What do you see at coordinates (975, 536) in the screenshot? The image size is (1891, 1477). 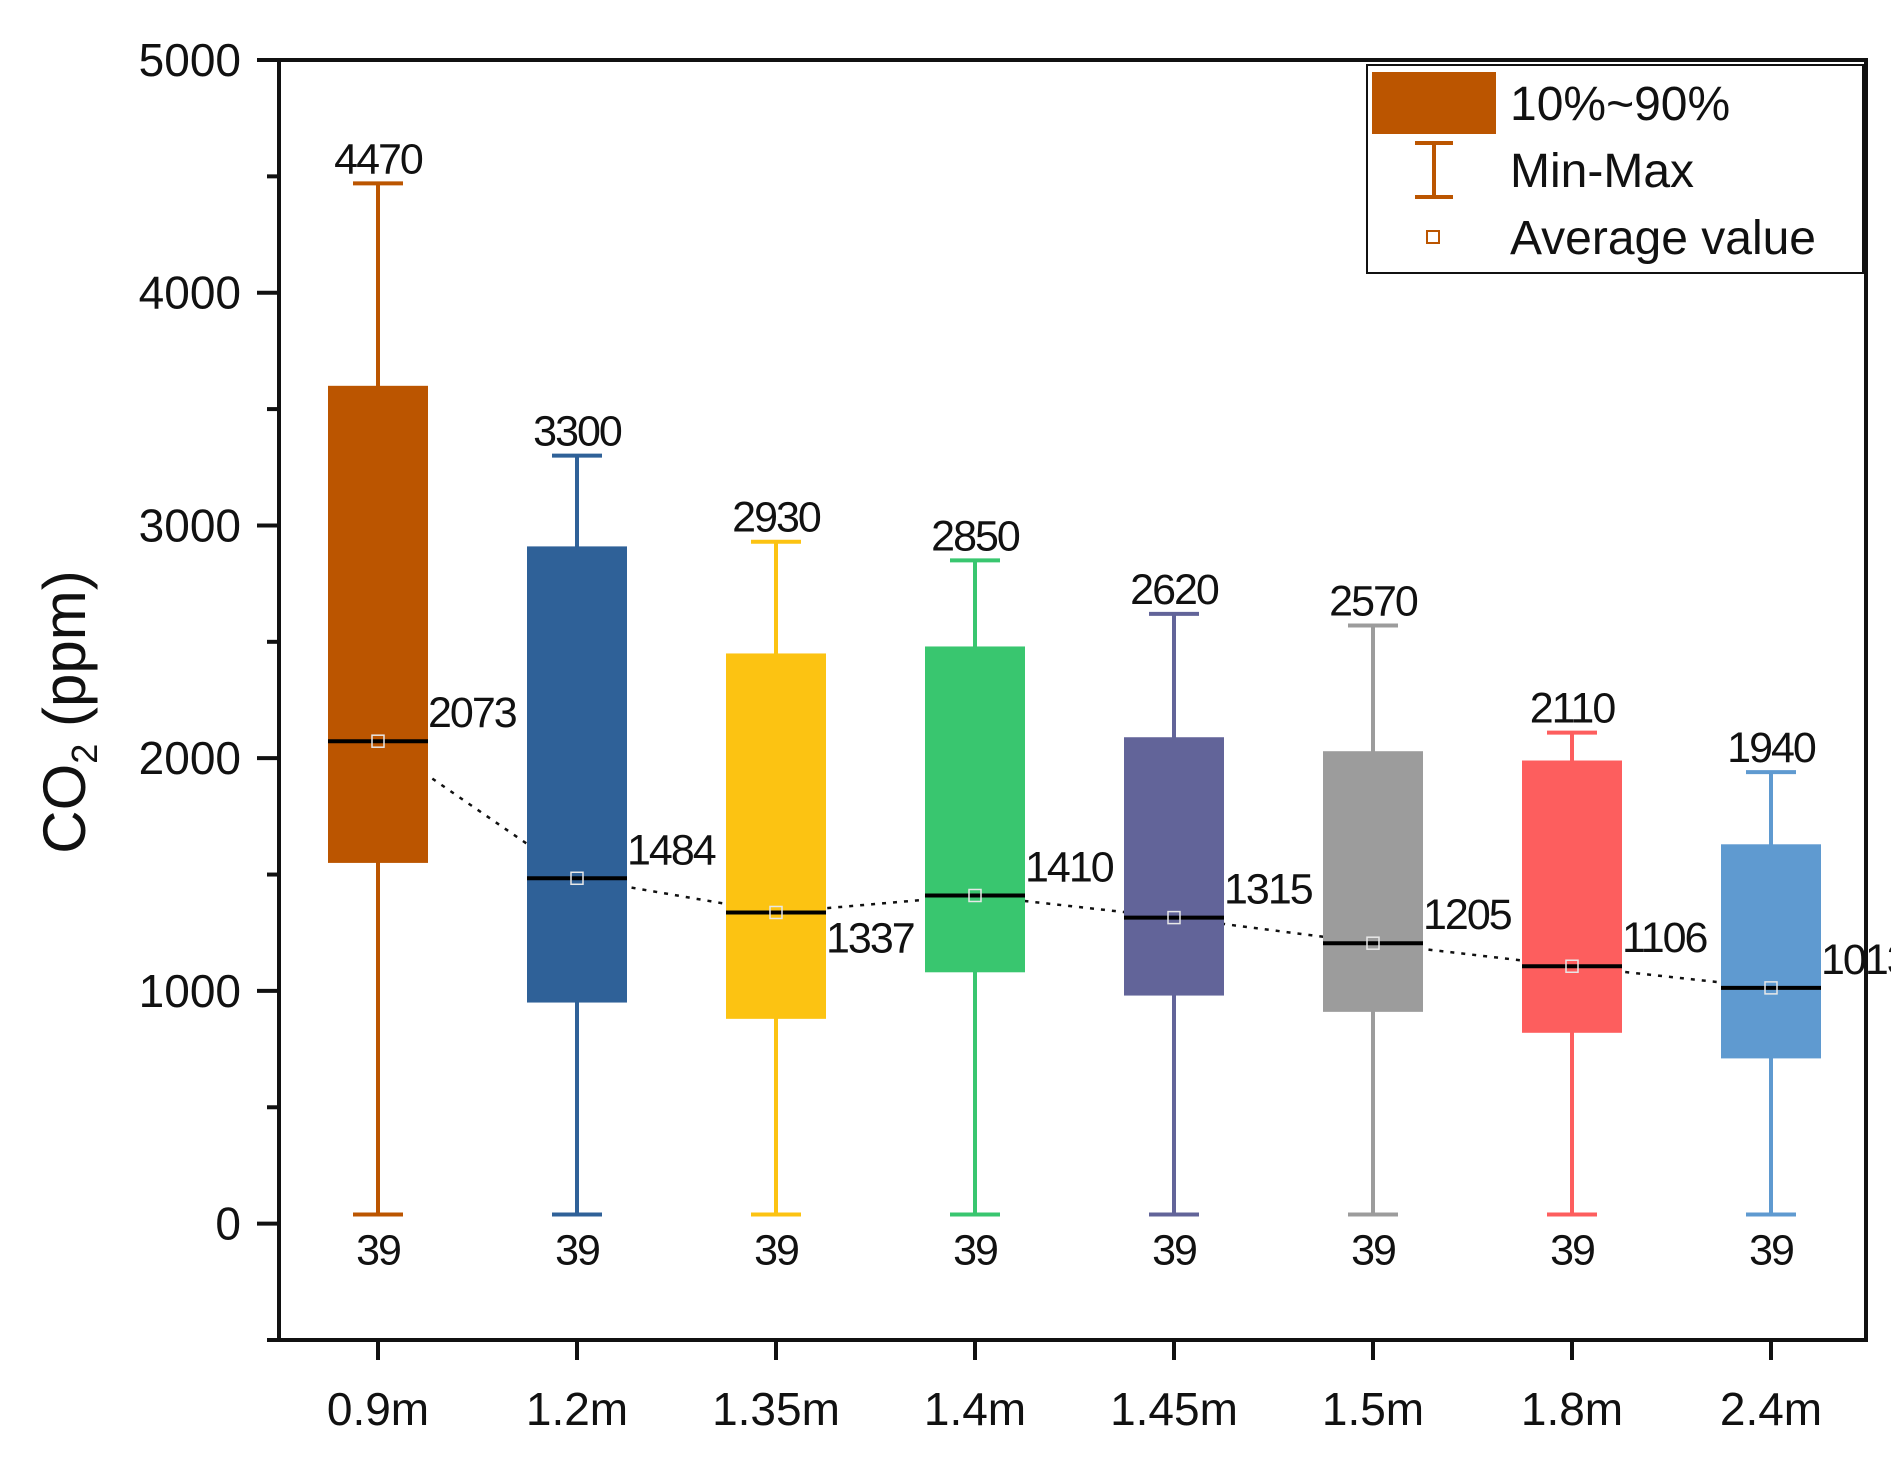 I see `max-value-label: 2850` at bounding box center [975, 536].